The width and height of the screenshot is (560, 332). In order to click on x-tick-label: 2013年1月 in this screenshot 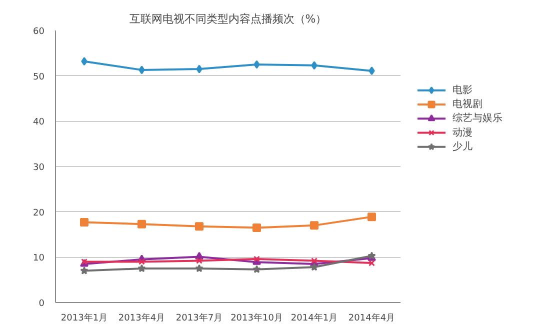, I will do `click(84, 318)`.